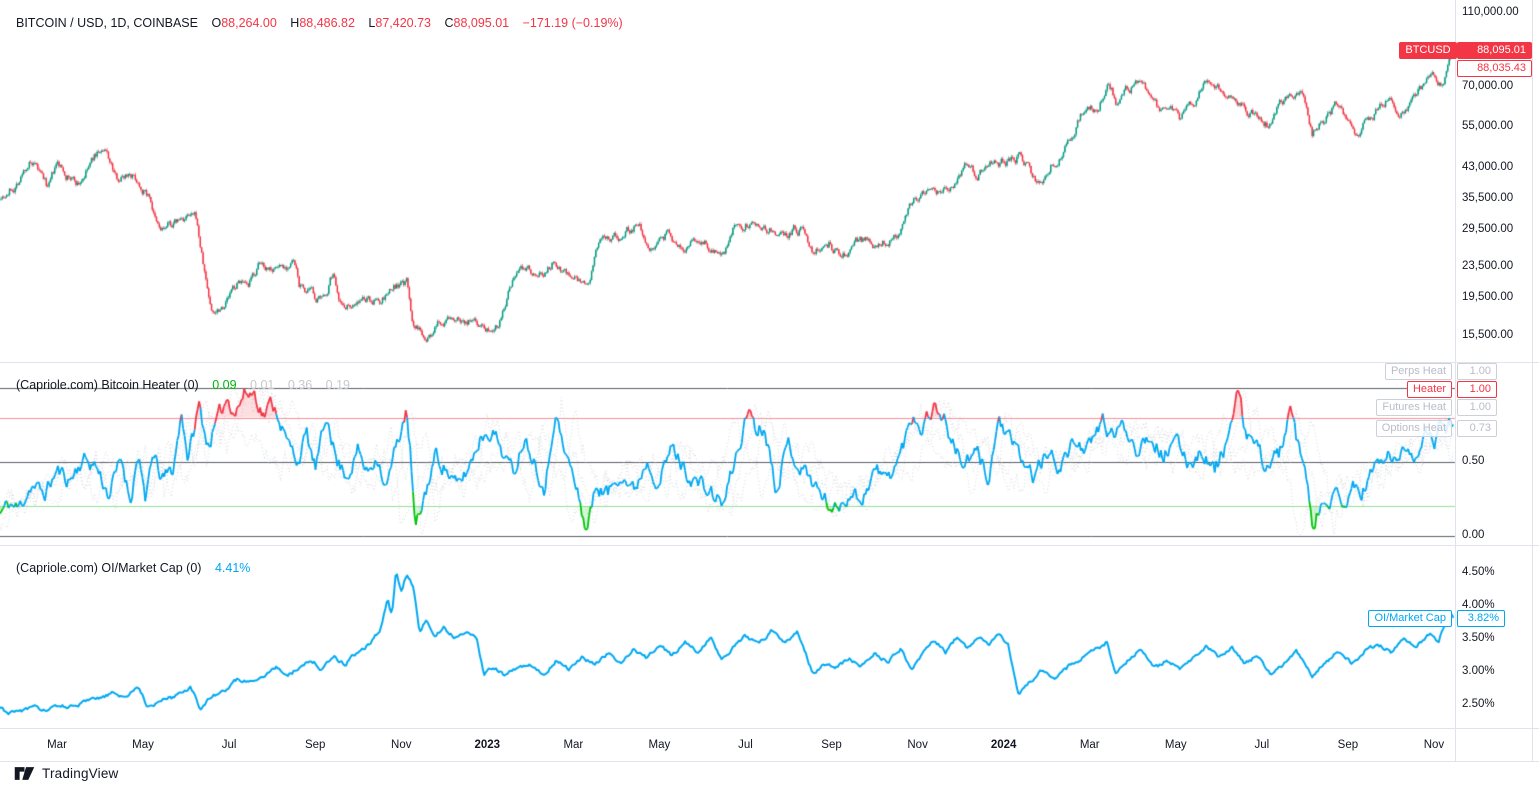  I want to click on heater-value: 0.09, so click(224, 385).